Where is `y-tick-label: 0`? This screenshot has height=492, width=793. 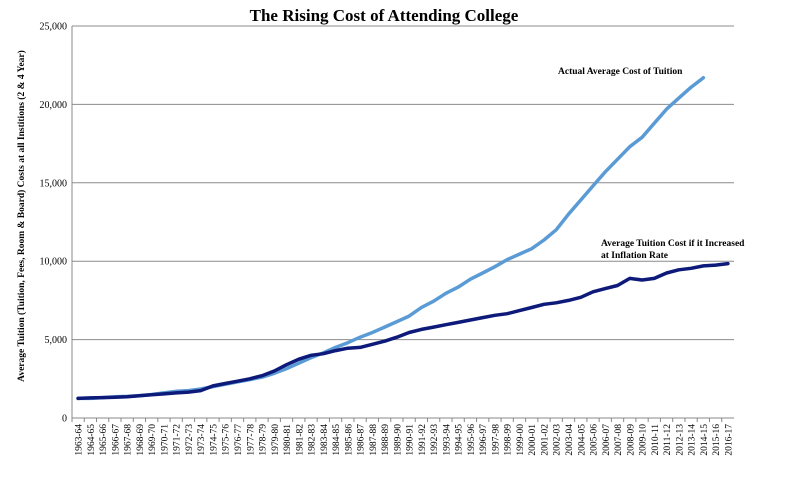
y-tick-label: 0 is located at coordinates (64, 419).